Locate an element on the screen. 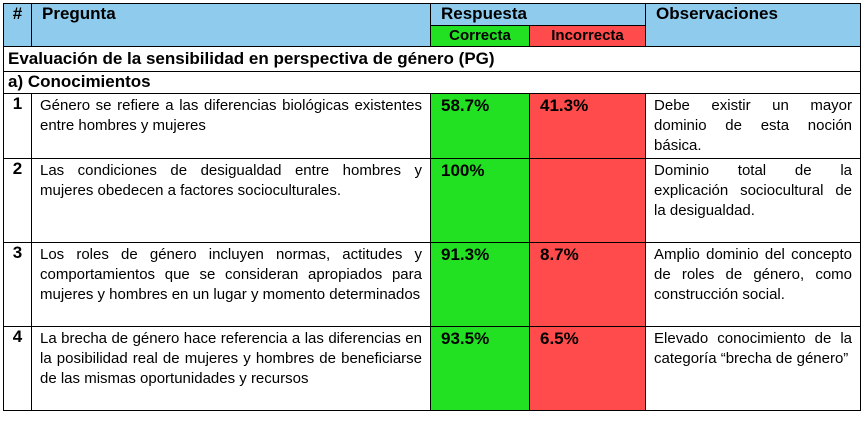 The width and height of the screenshot is (864, 424). row-correct-pct: 91.3% is located at coordinates (480, 284).